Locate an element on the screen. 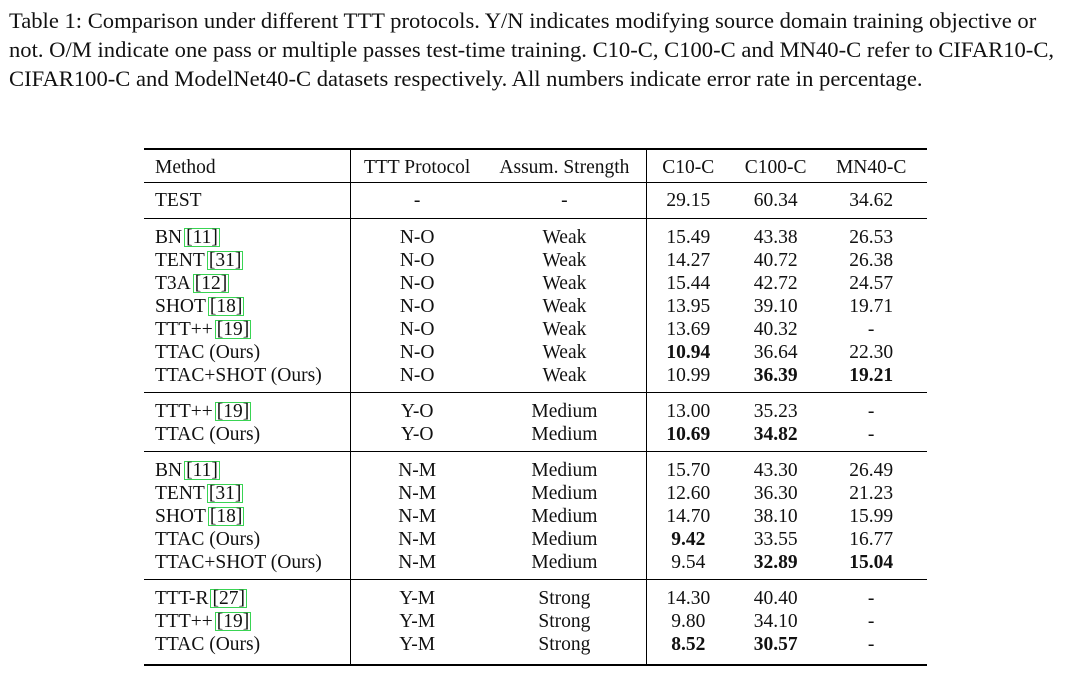 The height and width of the screenshot is (681, 1080). cell-ttt-protocol: Y-O is located at coordinates (417, 407).